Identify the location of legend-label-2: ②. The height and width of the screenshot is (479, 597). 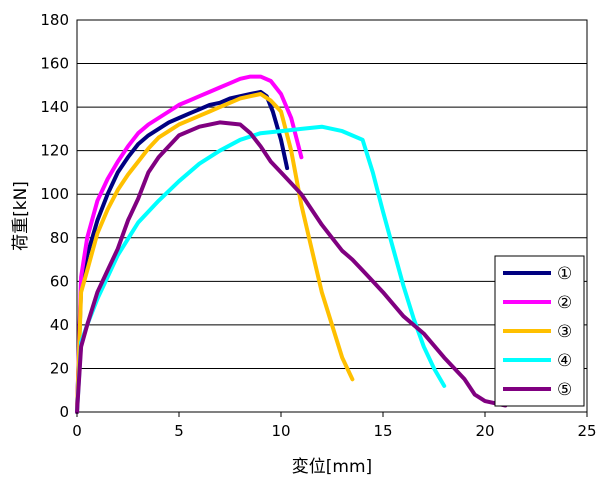
(564, 303).